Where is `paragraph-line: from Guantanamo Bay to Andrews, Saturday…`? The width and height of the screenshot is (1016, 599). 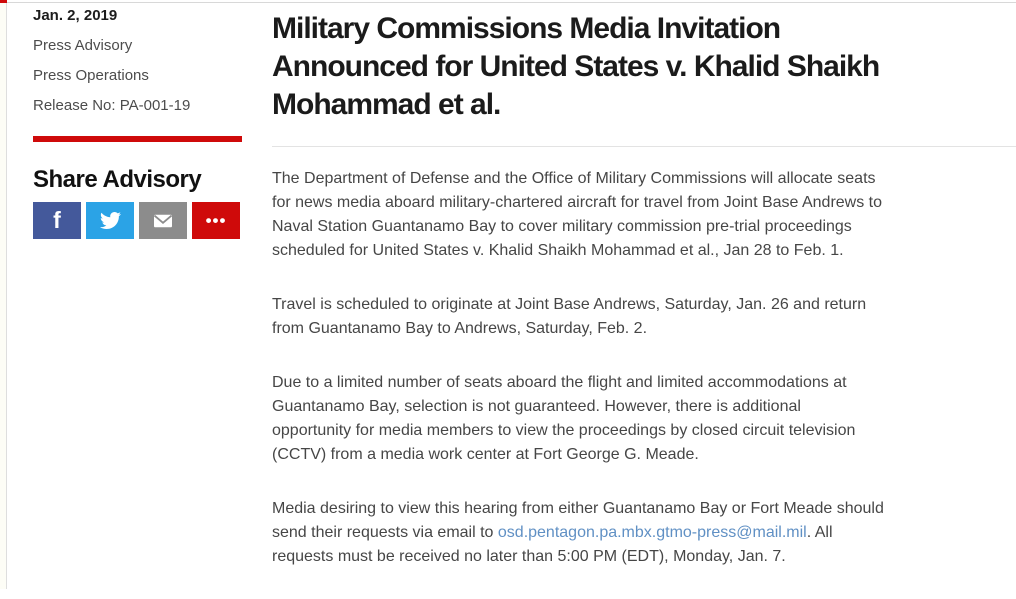 paragraph-line: from Guantanamo Bay to Andrews, Saturday… is located at coordinates (460, 328).